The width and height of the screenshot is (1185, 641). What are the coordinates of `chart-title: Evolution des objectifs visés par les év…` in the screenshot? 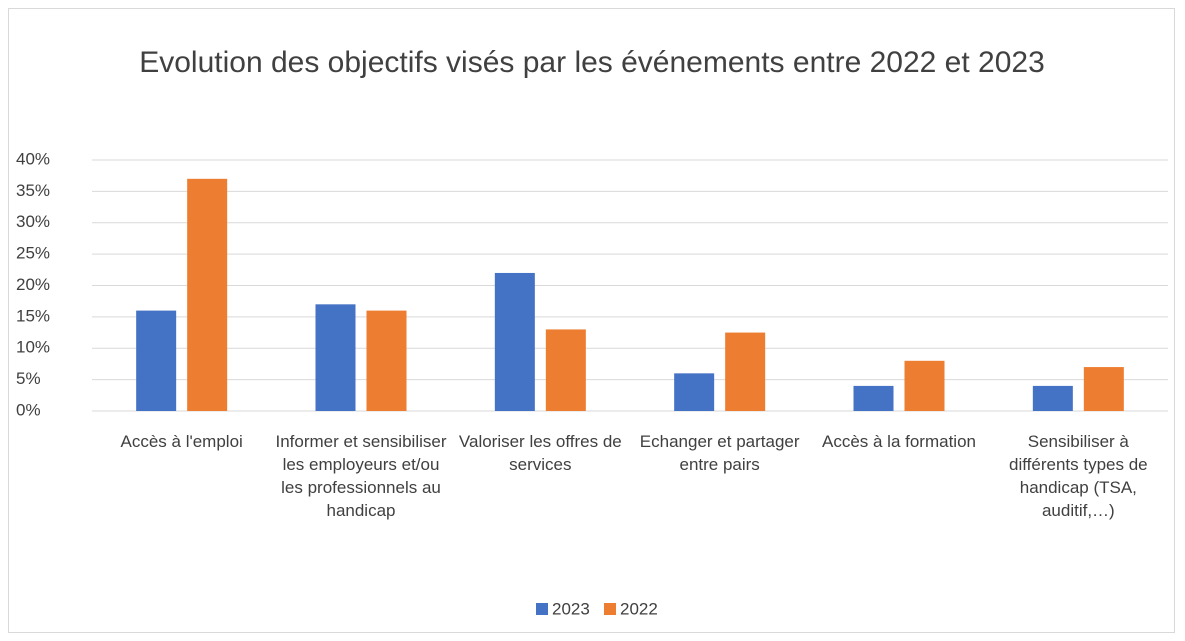 It's located at (592, 62).